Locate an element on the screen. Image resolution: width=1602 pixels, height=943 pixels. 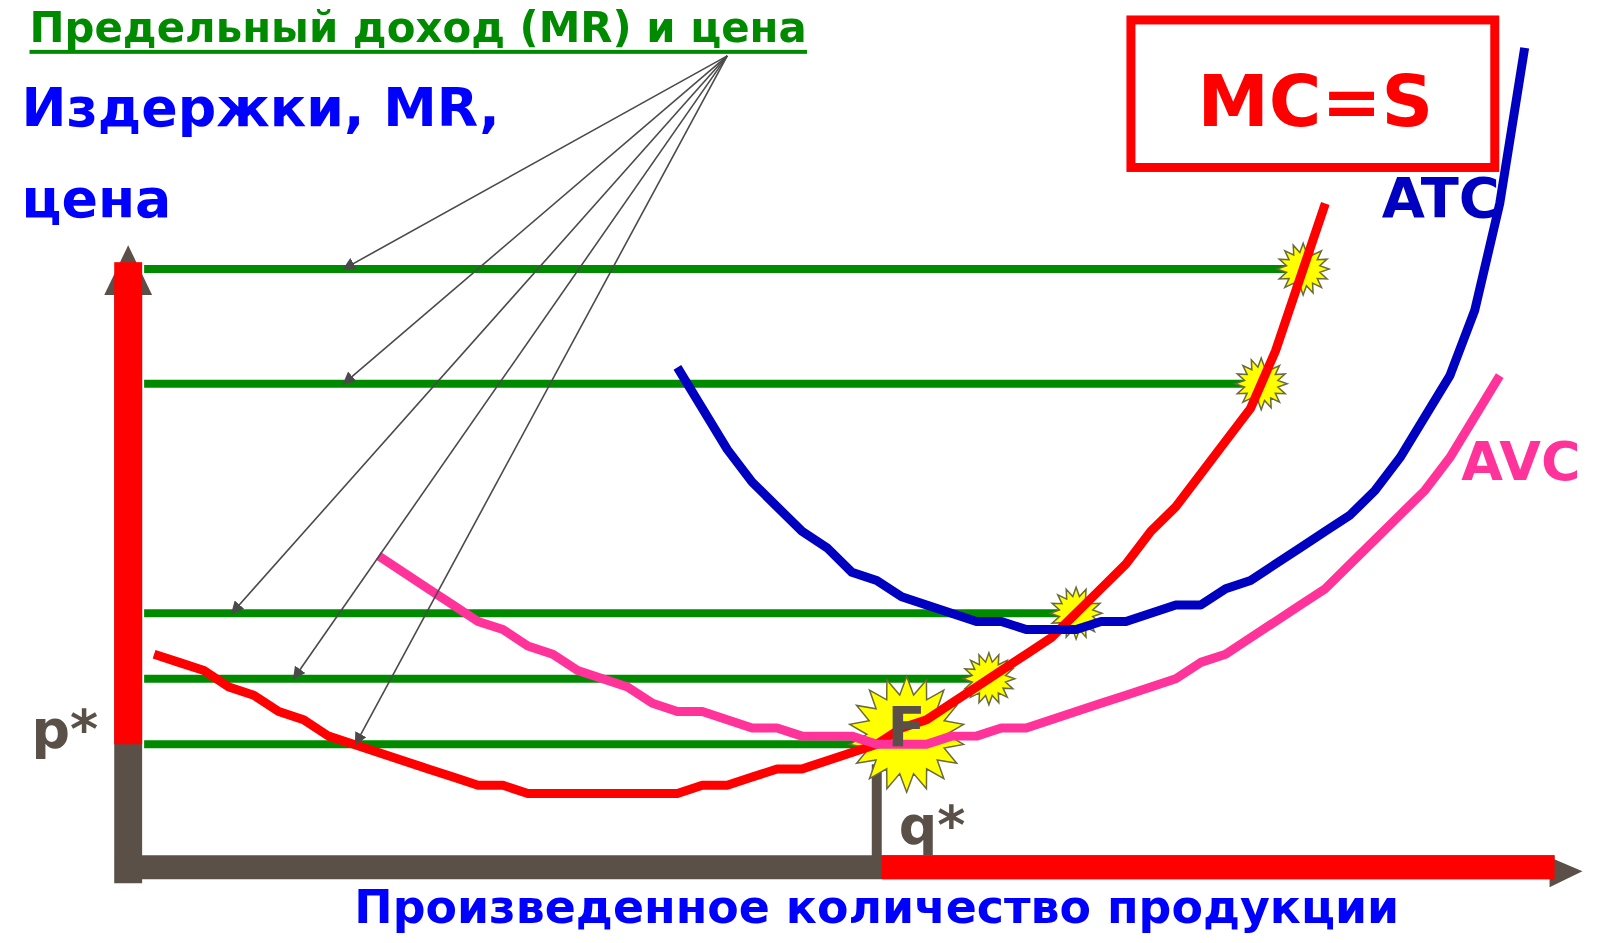
annotation: q* is located at coordinates (932, 825).